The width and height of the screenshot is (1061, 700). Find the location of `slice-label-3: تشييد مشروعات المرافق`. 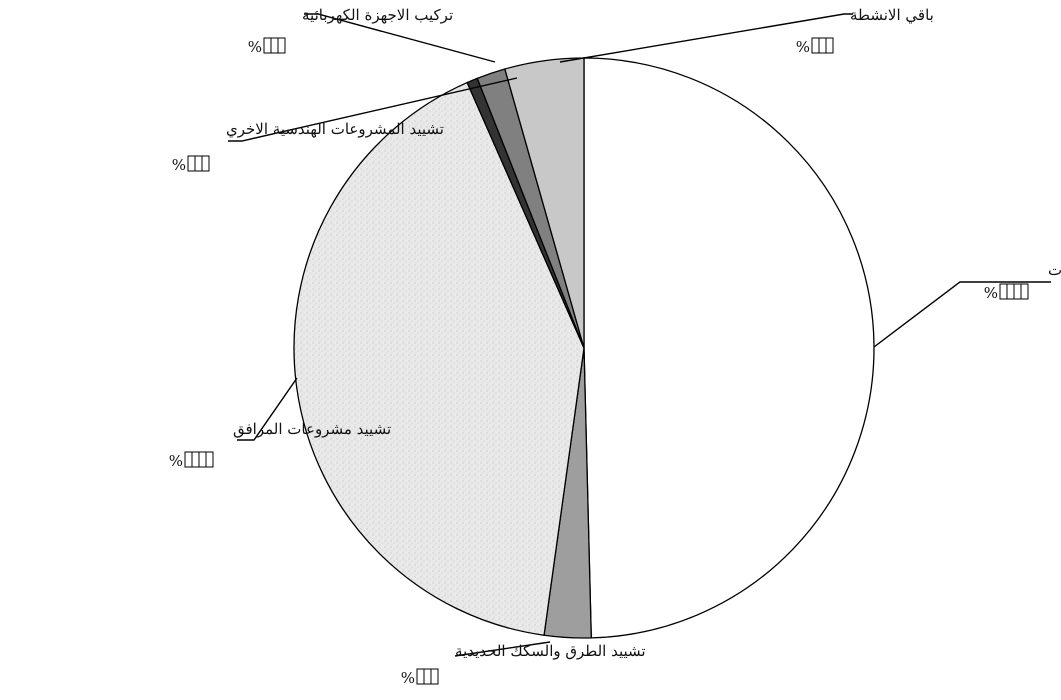

slice-label-3: تشييد مشروعات المرافق is located at coordinates (312, 429).